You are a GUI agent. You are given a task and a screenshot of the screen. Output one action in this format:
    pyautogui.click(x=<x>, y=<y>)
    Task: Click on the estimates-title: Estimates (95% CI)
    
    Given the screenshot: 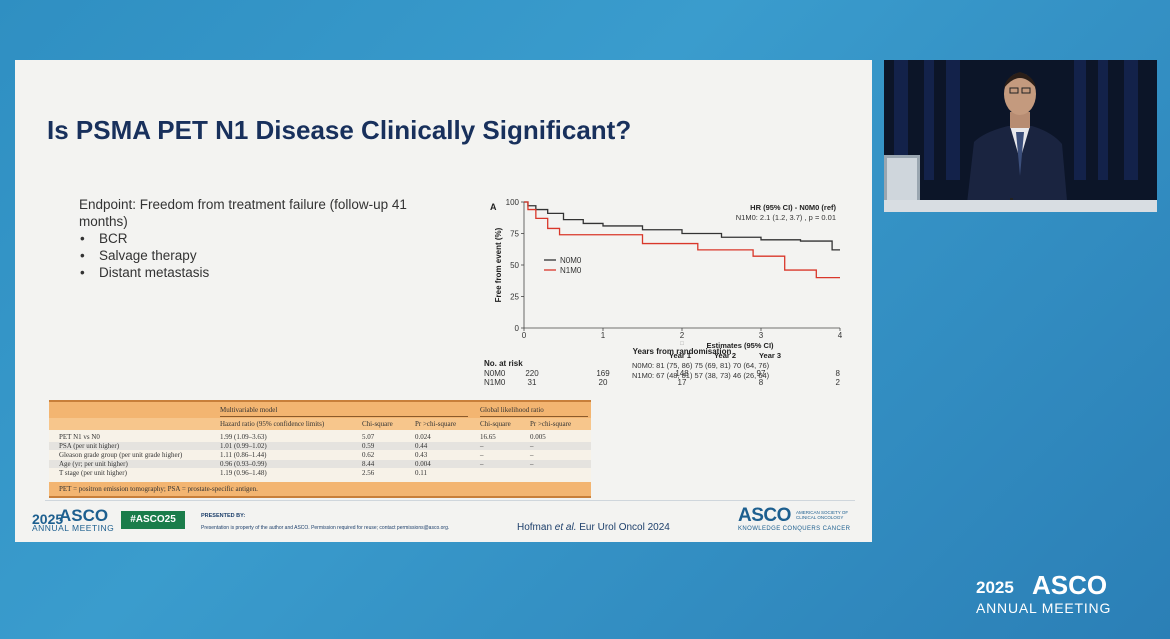 What is the action you would take?
    pyautogui.click(x=740, y=345)
    